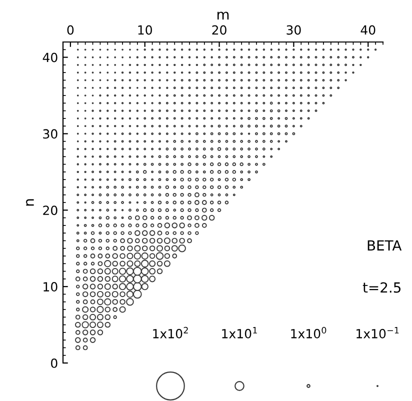  I want to click on legend-label: 1x10$^{2}$, so click(170, 332).